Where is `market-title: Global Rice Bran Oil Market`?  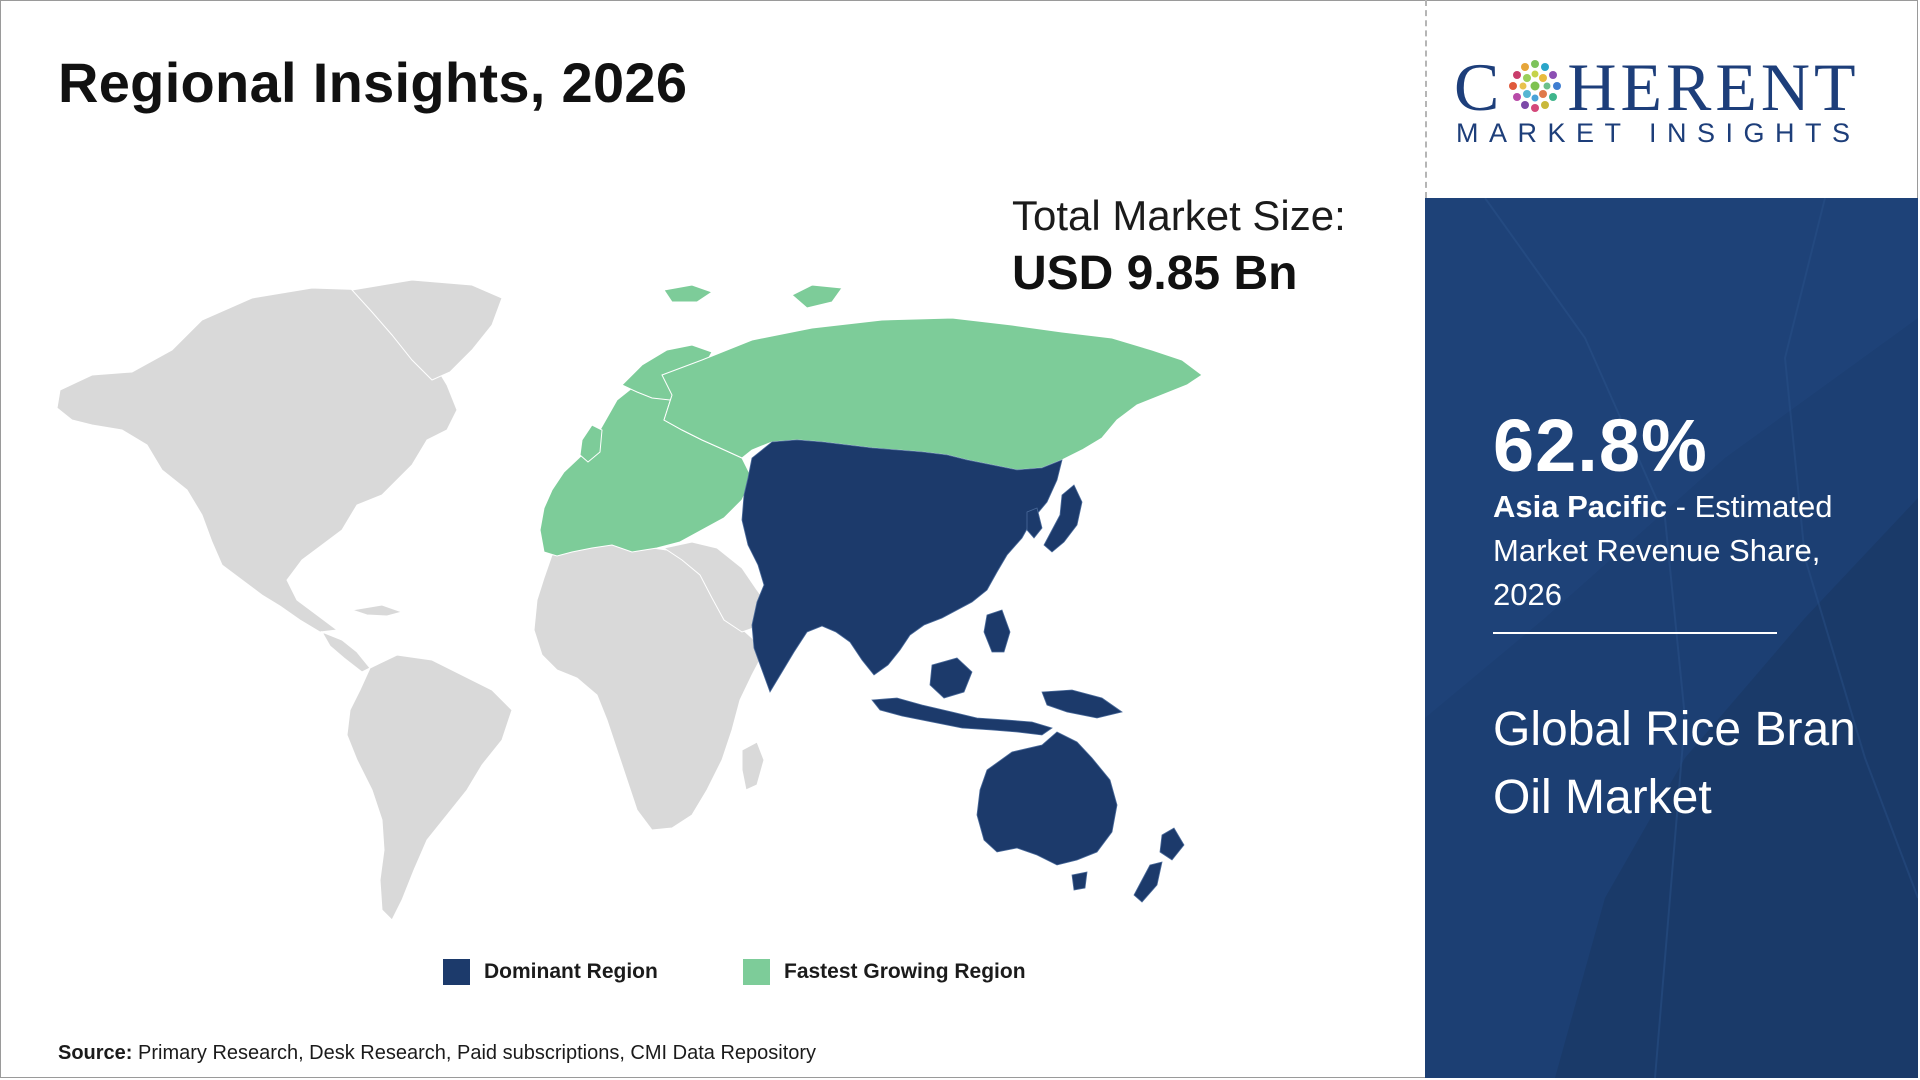 market-title: Global Rice Bran Oil Market is located at coordinates (1674, 763).